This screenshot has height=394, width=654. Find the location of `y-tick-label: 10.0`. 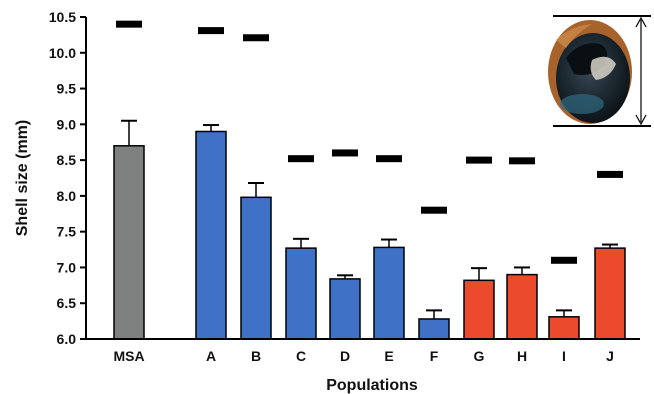

y-tick-label: 10.0 is located at coordinates (62, 53).